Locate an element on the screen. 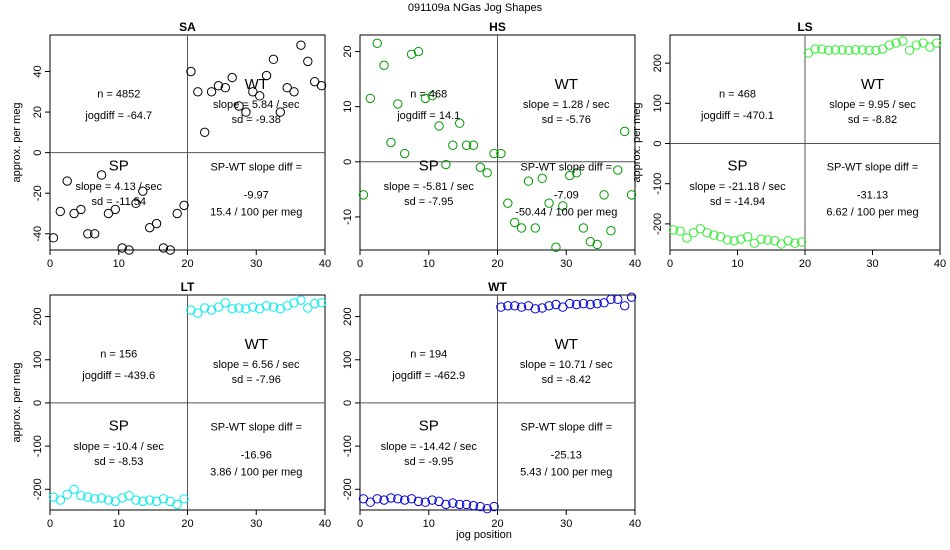 The width and height of the screenshot is (950, 550). sp-slope-label: slope = -14.42 / sec is located at coordinates (429, 447).